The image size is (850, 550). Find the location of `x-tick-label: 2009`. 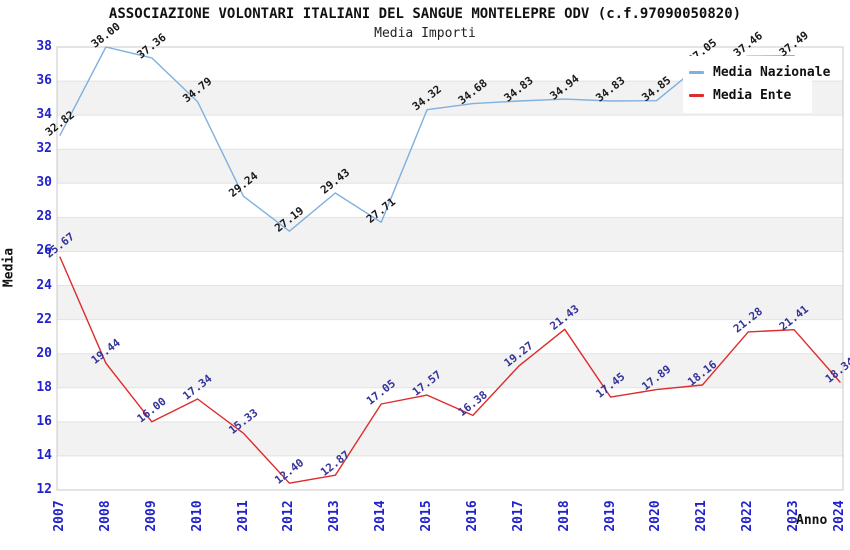

x-tick-label: 2009 is located at coordinates (151, 516).